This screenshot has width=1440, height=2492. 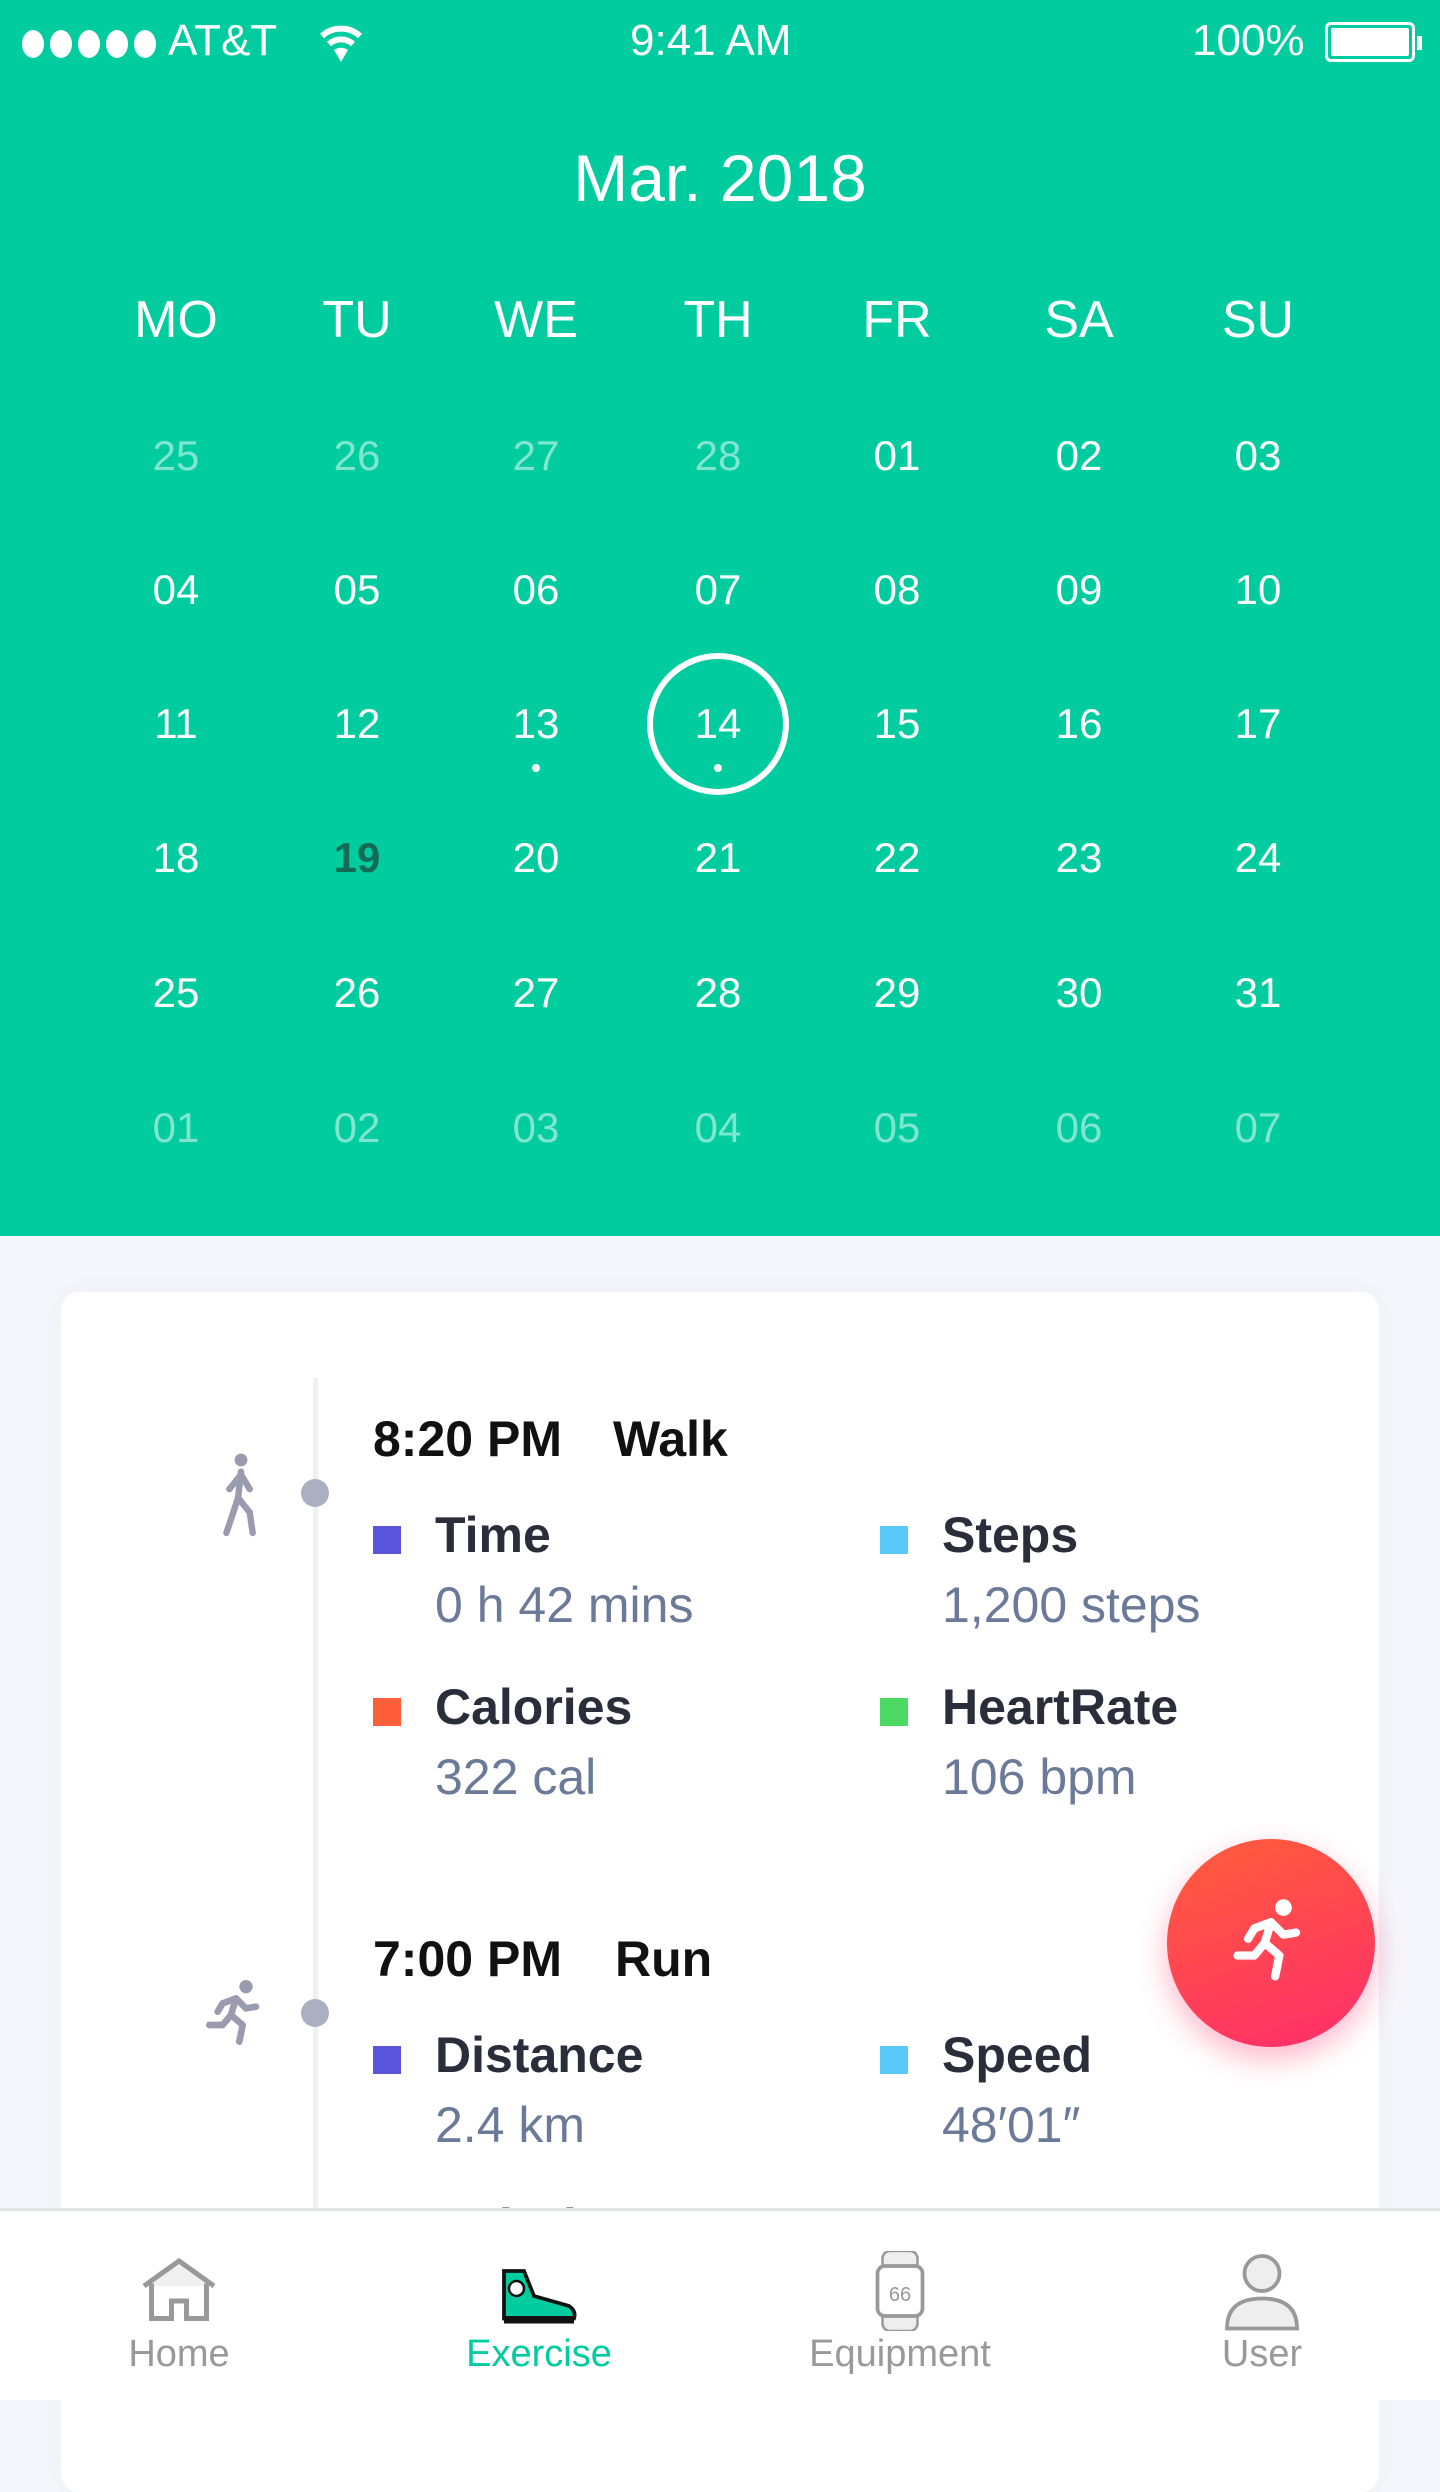 I want to click on watch-icon: 66, so click(x=900, y=2291).